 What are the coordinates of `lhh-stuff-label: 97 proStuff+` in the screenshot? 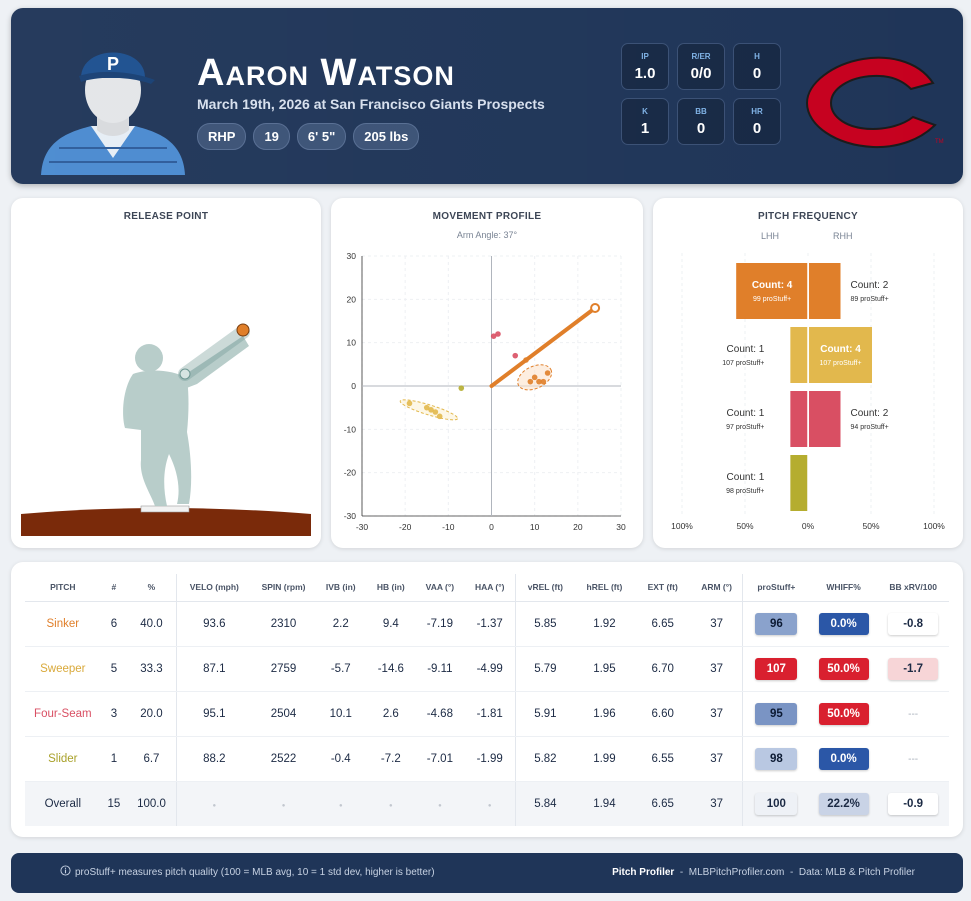 It's located at (745, 427).